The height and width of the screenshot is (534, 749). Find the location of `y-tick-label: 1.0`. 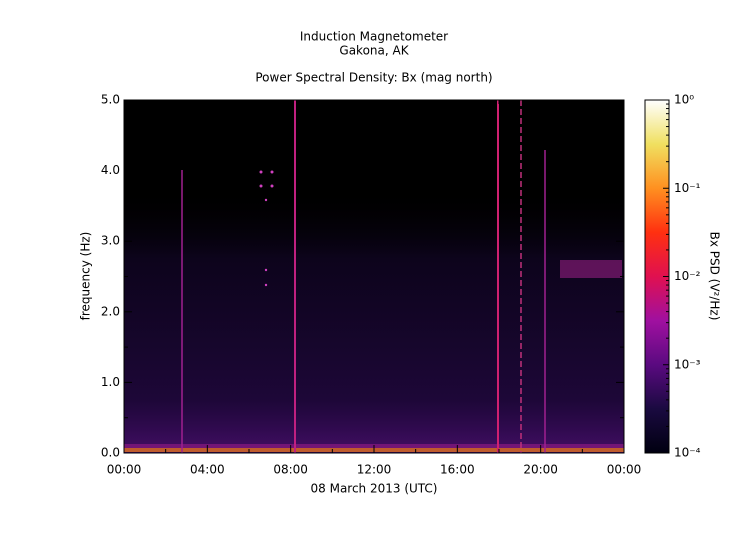

y-tick-label: 1.0 is located at coordinates (110, 382).